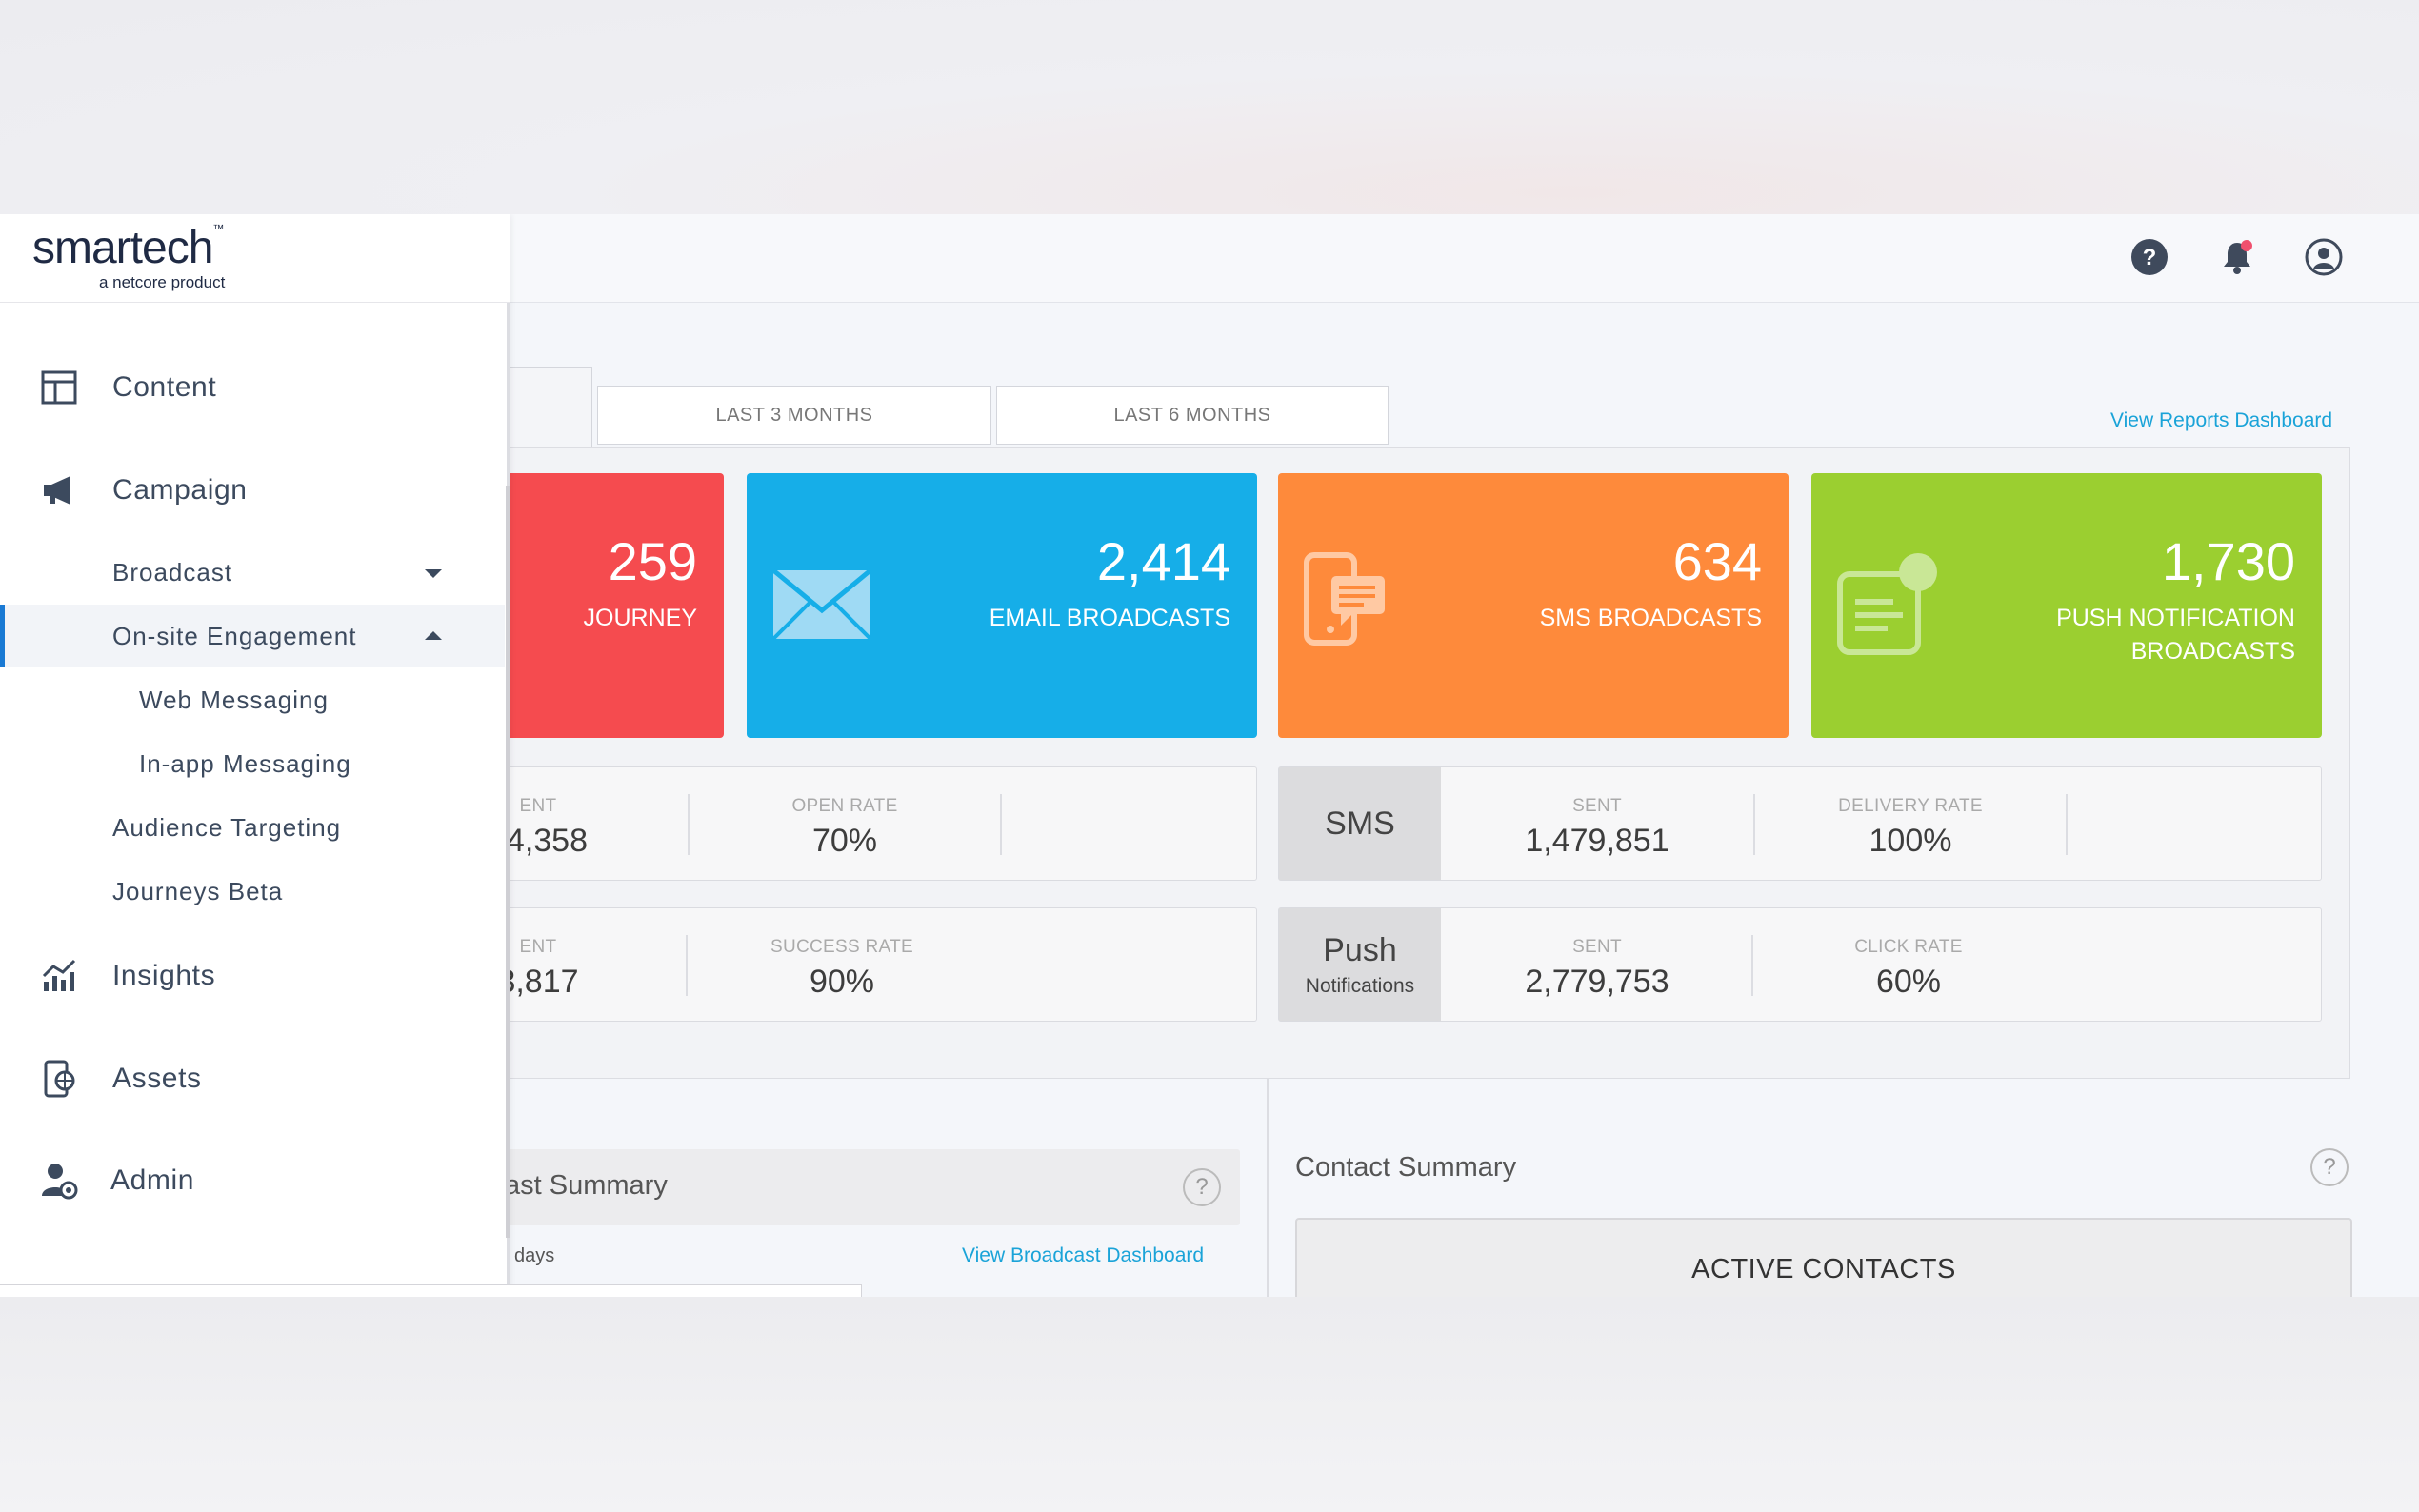  What do you see at coordinates (255, 258) in the screenshot?
I see `logo: smartech™ a netcore product` at bounding box center [255, 258].